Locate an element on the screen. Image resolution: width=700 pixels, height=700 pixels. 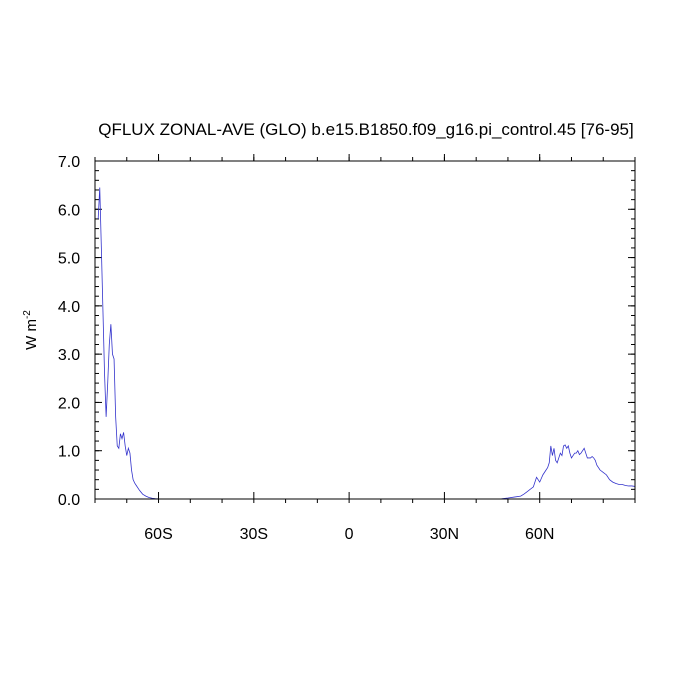
x-tick-label: 60N is located at coordinates (539, 534).